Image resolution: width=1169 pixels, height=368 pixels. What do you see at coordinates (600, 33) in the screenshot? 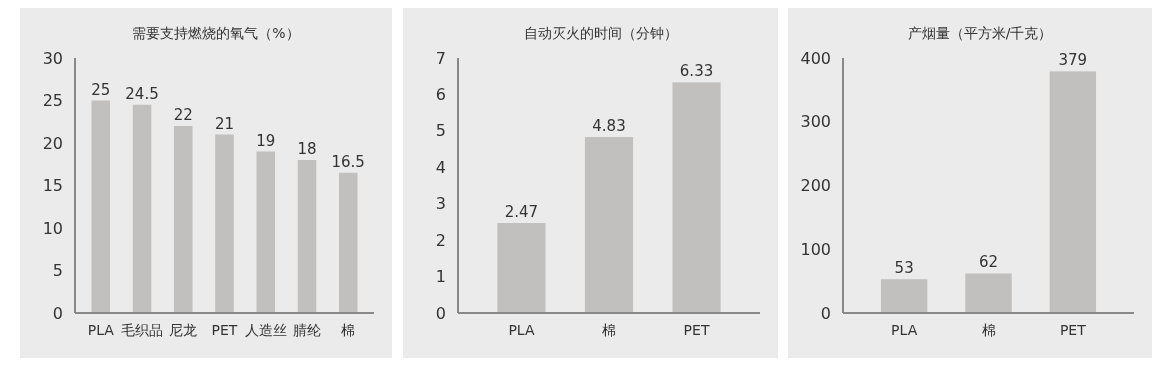
I see `chart-title: 自动灭火的时间（分钟）` at bounding box center [600, 33].